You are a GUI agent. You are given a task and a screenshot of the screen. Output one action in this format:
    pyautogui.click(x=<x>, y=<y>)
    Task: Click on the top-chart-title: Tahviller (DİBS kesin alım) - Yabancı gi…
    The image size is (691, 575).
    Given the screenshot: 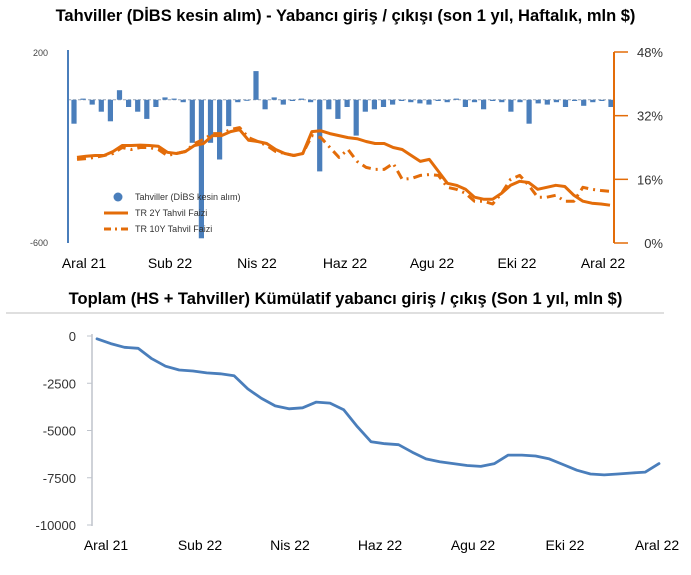 What is the action you would take?
    pyautogui.click(x=345, y=16)
    